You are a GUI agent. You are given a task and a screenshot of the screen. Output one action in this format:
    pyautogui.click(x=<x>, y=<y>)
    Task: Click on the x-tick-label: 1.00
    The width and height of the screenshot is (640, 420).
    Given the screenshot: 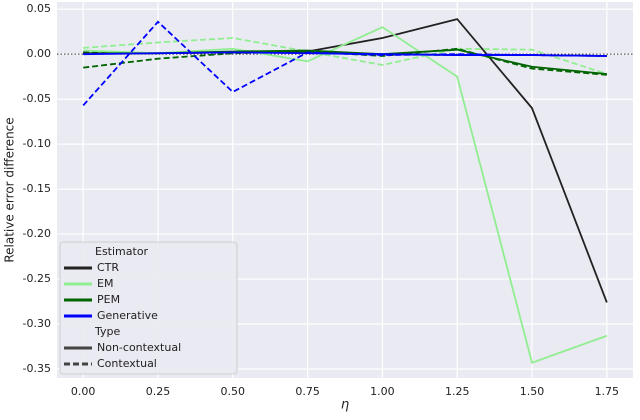 What is the action you would take?
    pyautogui.click(x=382, y=391)
    